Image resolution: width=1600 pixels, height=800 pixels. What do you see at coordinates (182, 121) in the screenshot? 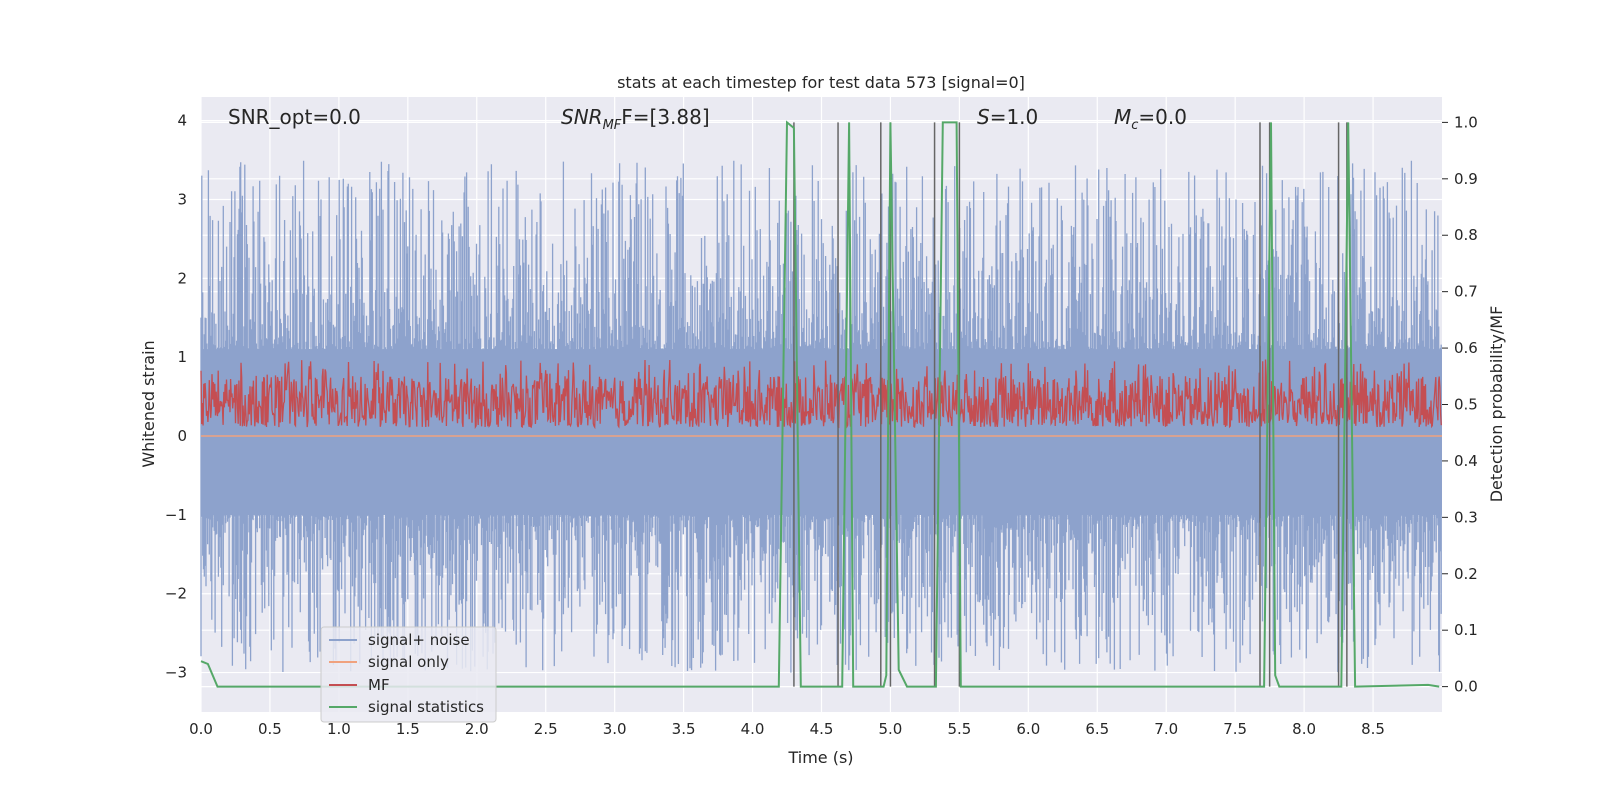
I see `y-tick-label: 4` at bounding box center [182, 121].